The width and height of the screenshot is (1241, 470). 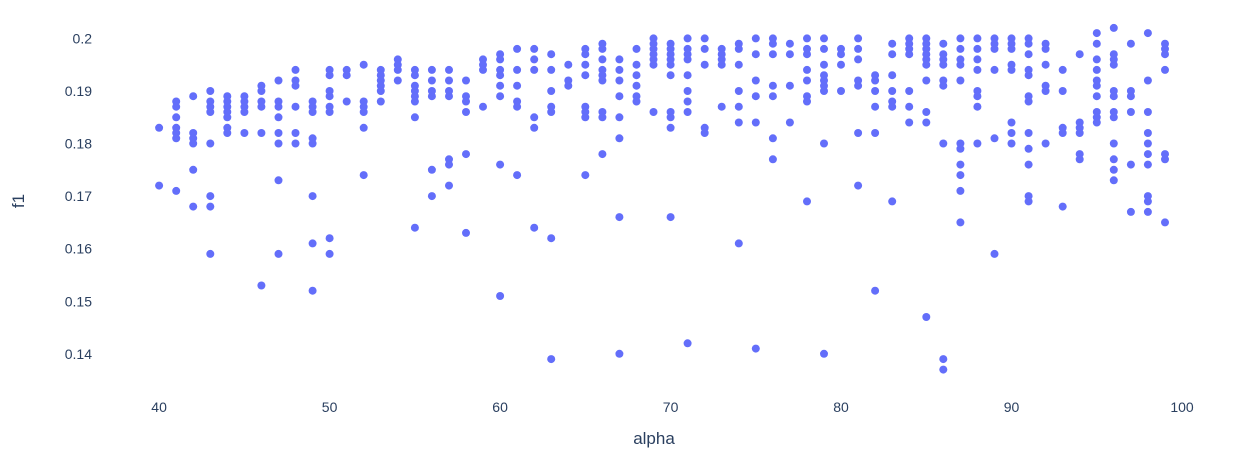 I want to click on x-tick-label: 80, so click(x=841, y=407).